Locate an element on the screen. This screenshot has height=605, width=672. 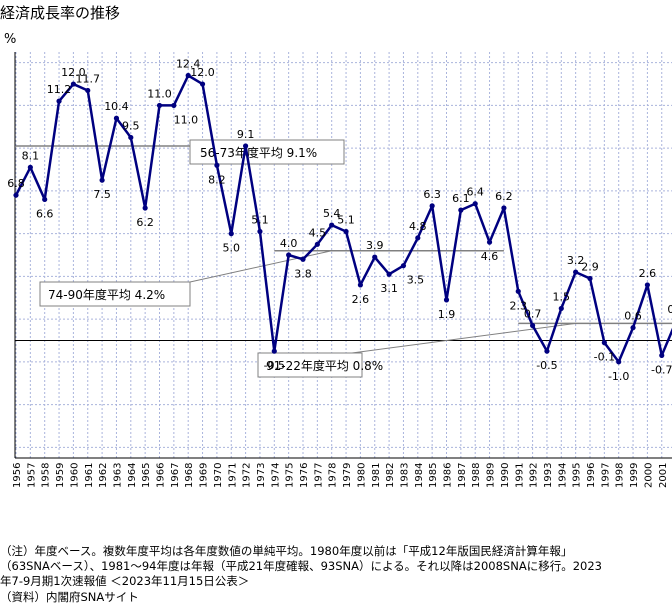
data-label: 4.5 is located at coordinates (318, 232).